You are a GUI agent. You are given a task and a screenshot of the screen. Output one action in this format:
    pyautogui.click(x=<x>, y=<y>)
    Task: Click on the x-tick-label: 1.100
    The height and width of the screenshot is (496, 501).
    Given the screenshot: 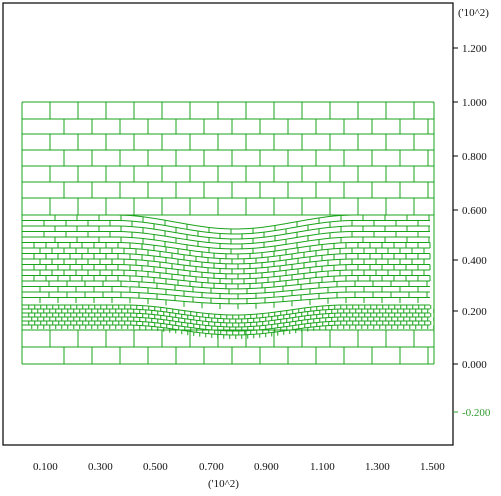 What is the action you would take?
    pyautogui.click(x=322, y=467)
    